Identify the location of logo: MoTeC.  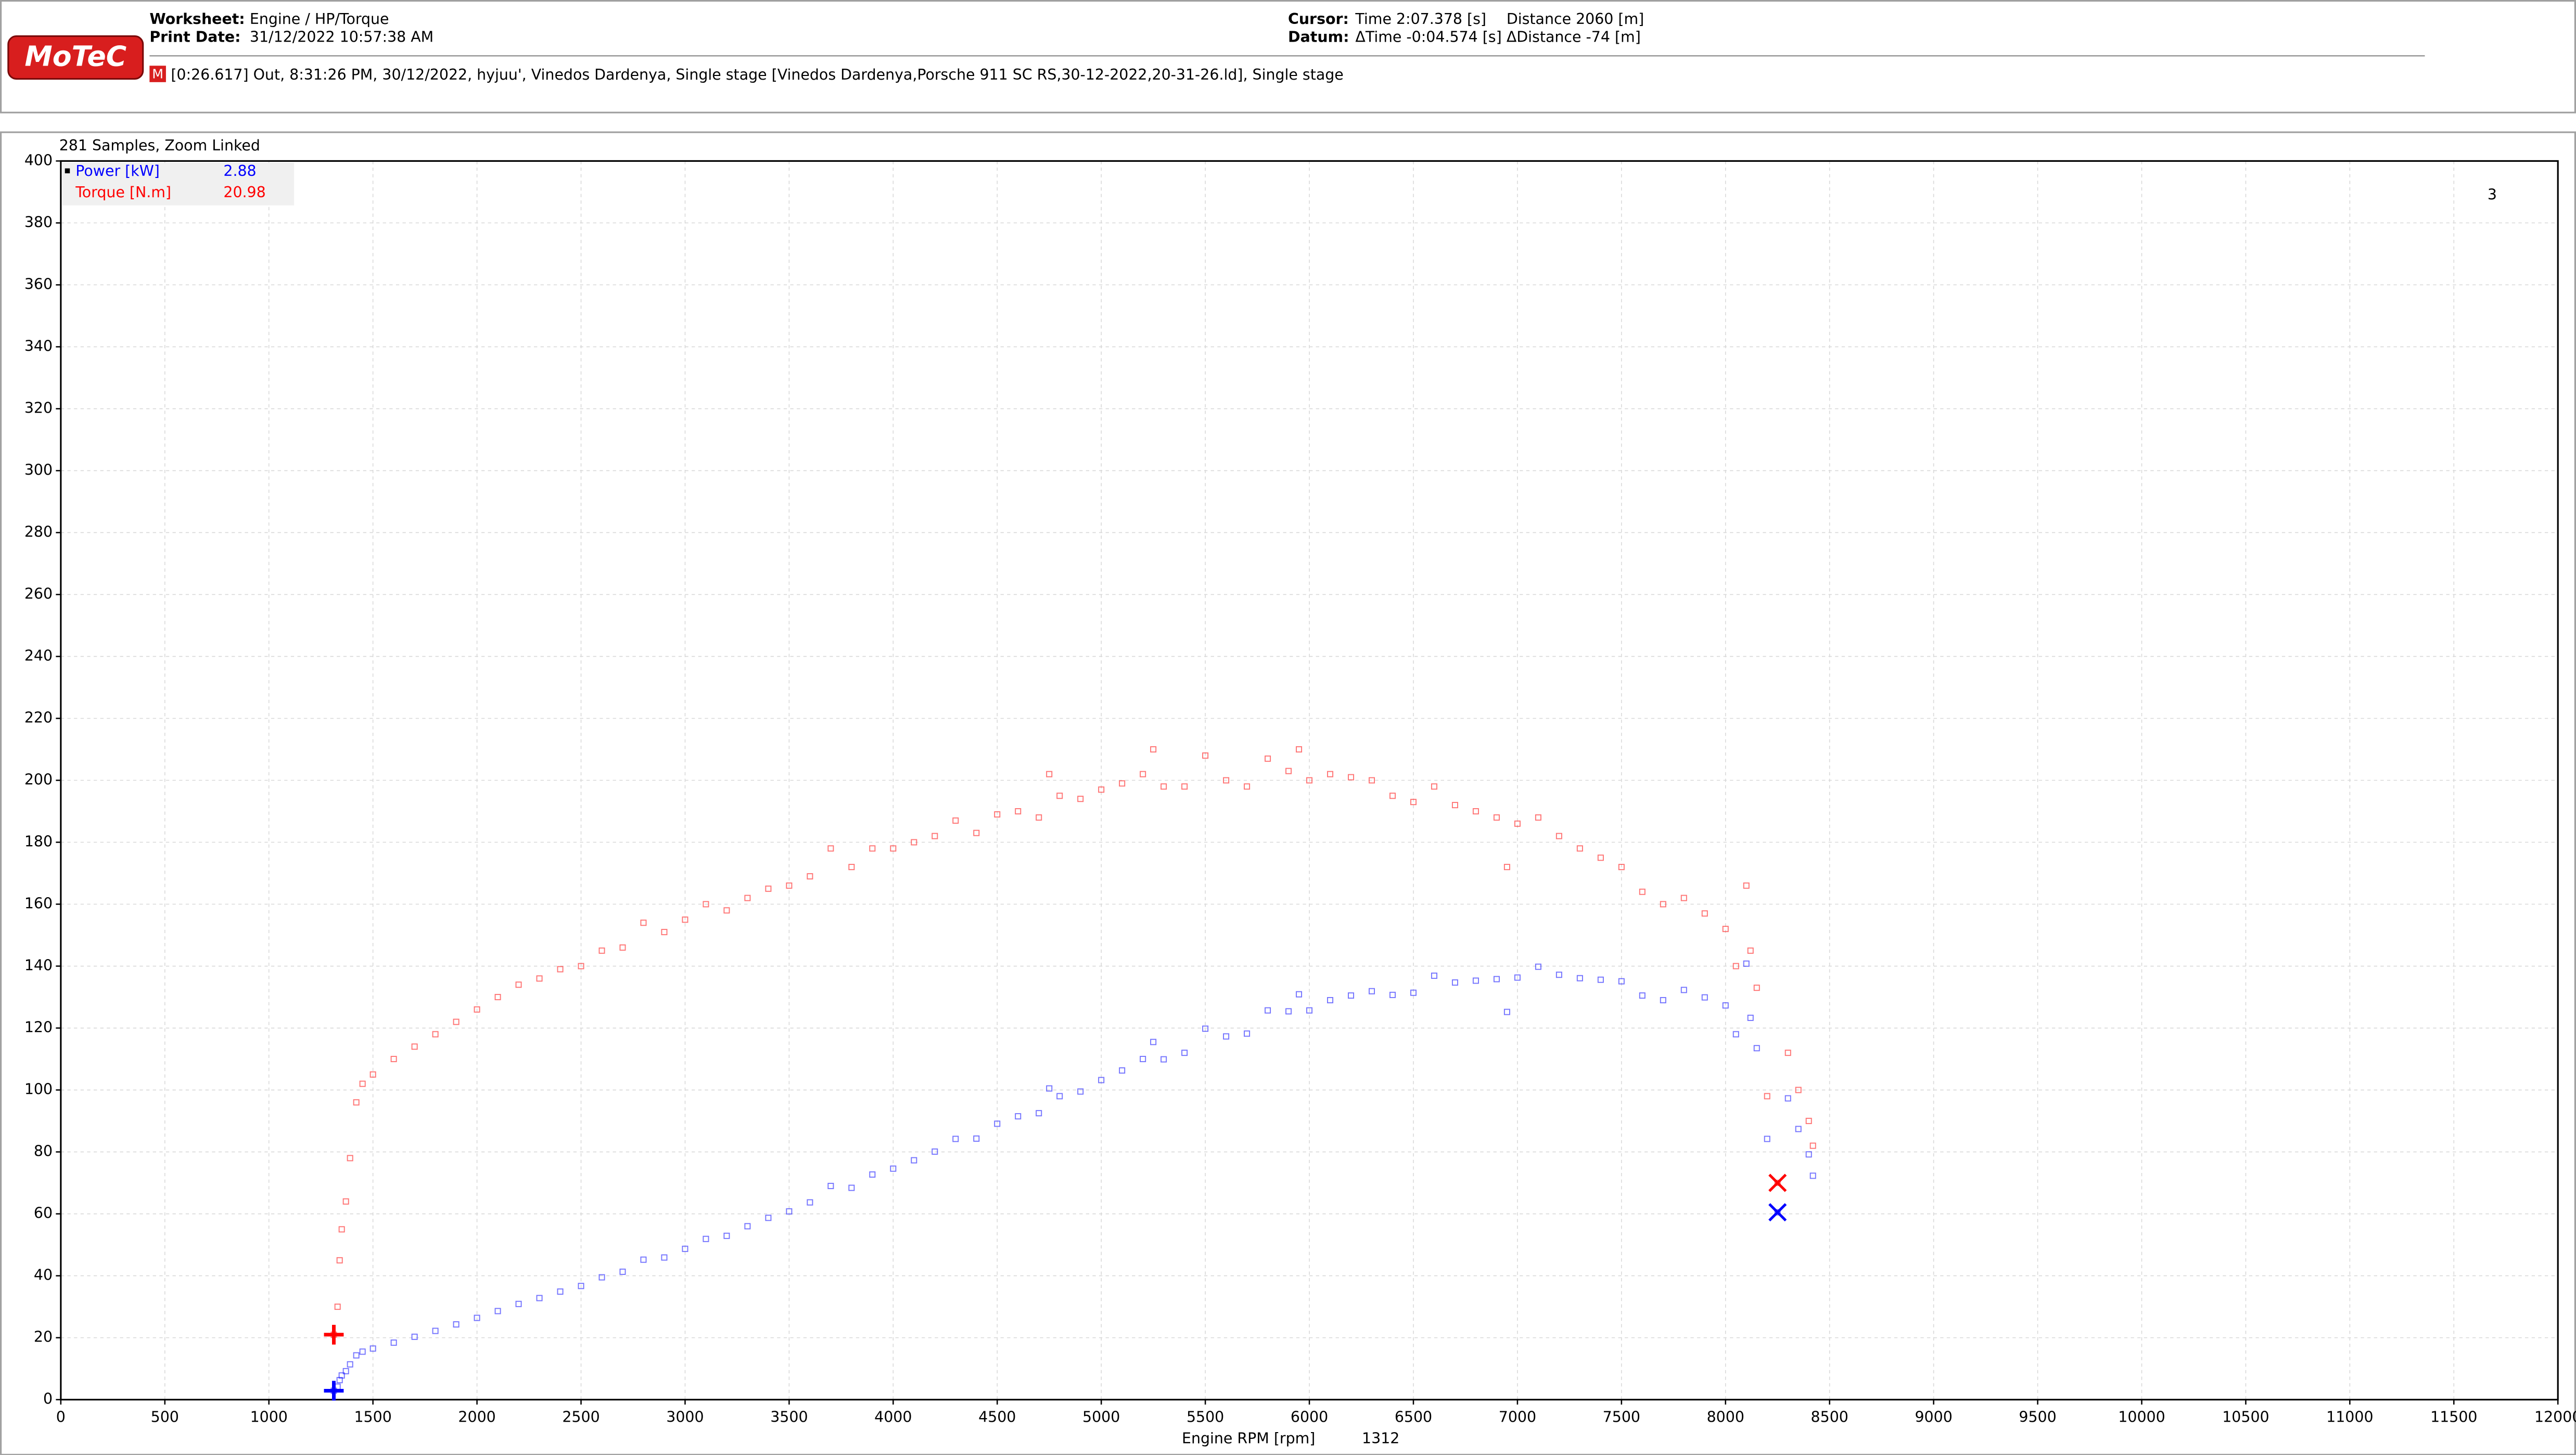
(75, 57).